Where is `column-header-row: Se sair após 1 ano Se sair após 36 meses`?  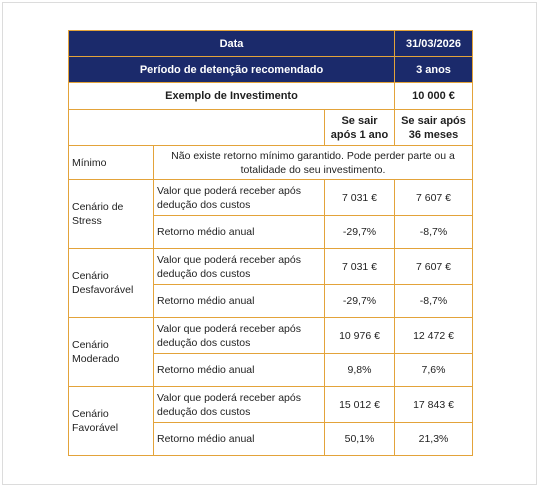
column-header-row: Se sair após 1 ano Se sair após 36 meses is located at coordinates (270, 127).